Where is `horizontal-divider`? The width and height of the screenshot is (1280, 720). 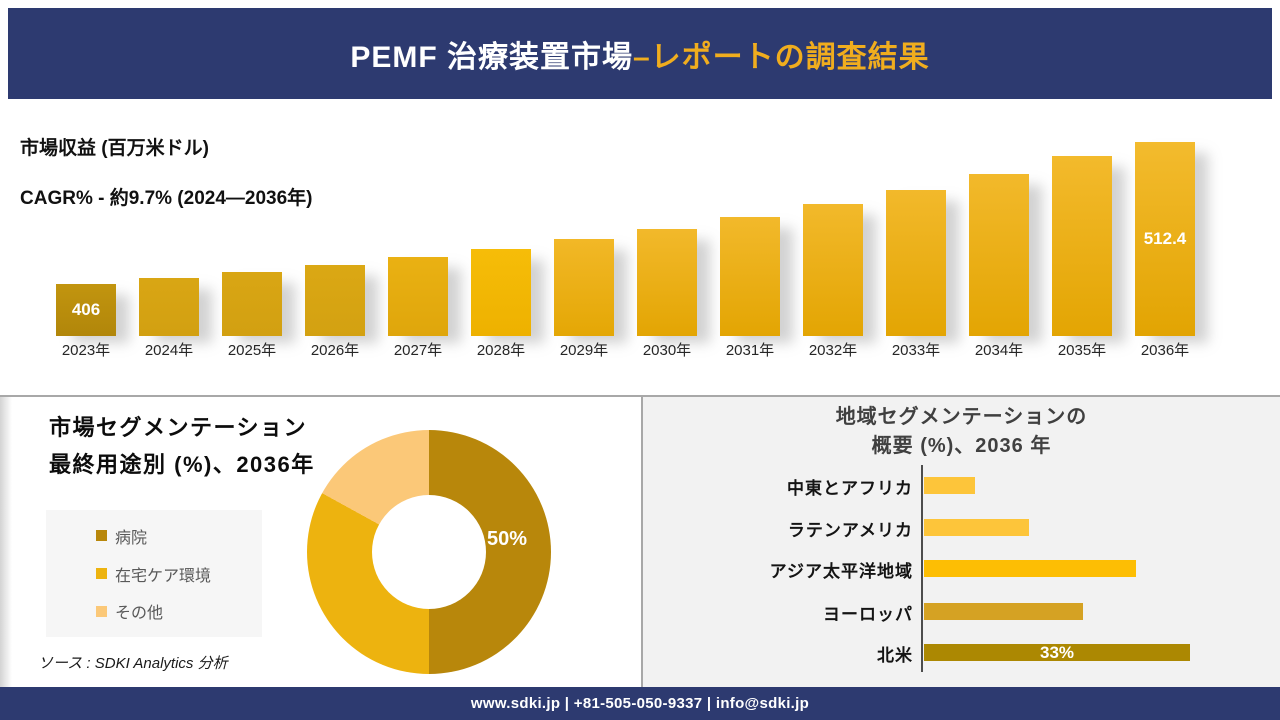 horizontal-divider is located at coordinates (640, 396).